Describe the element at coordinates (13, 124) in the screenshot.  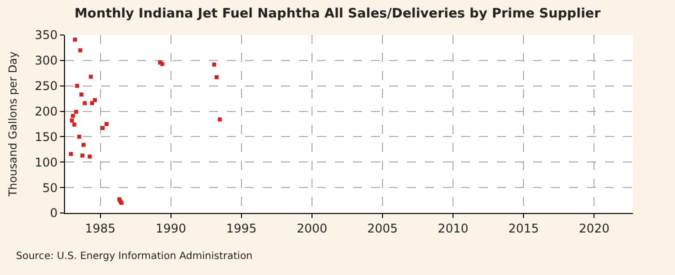
I see `y-axis-title: Thousand Gallons per Day` at that location.